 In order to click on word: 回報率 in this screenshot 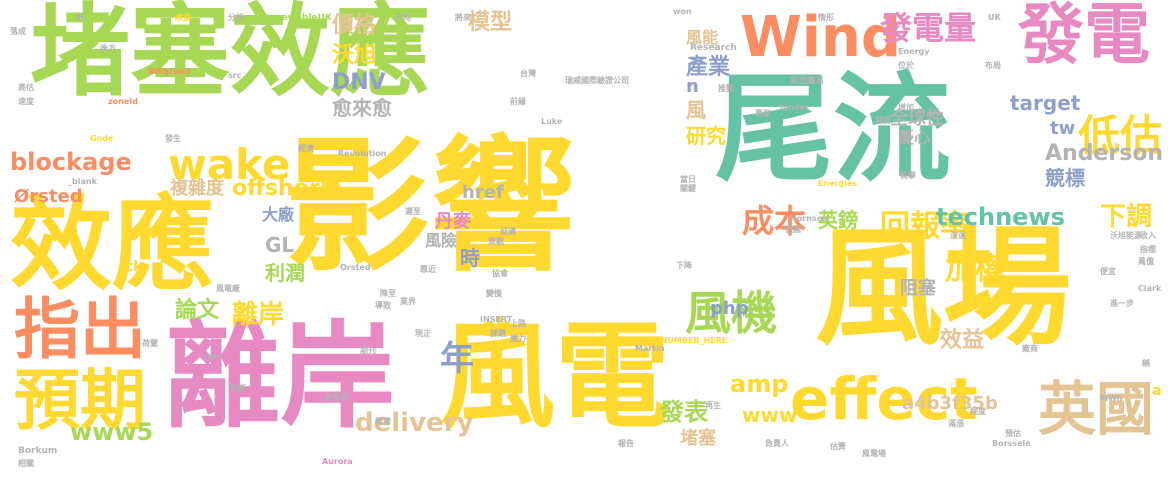, I will do `click(925, 226)`.